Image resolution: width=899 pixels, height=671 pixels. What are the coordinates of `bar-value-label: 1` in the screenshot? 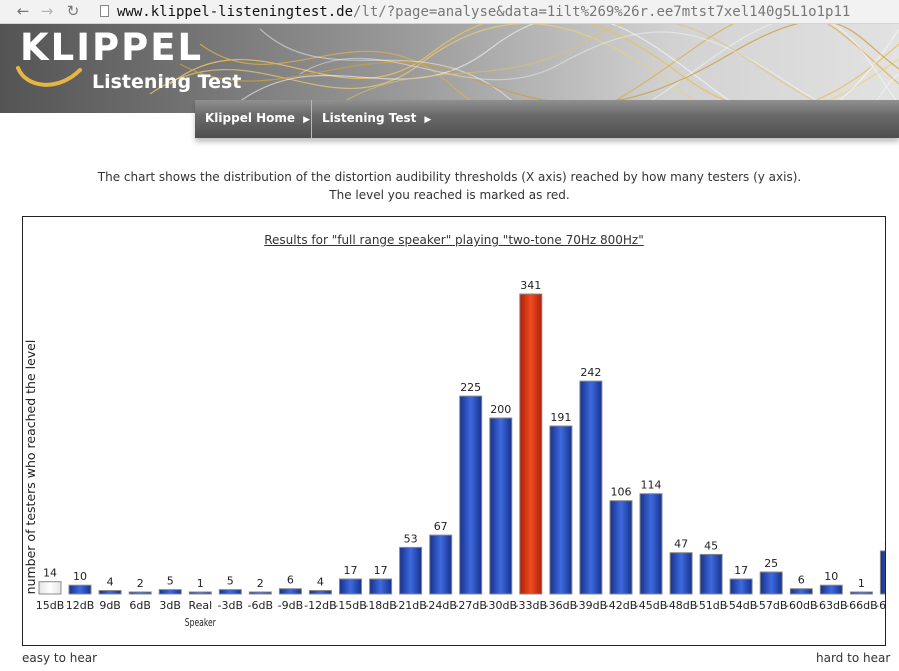 It's located at (861, 583).